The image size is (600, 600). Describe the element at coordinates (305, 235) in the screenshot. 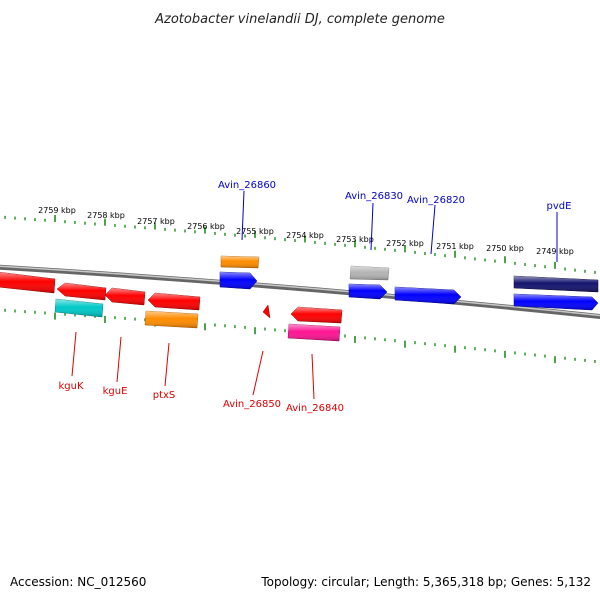

I see `tick-label: 2754 kbp` at that location.